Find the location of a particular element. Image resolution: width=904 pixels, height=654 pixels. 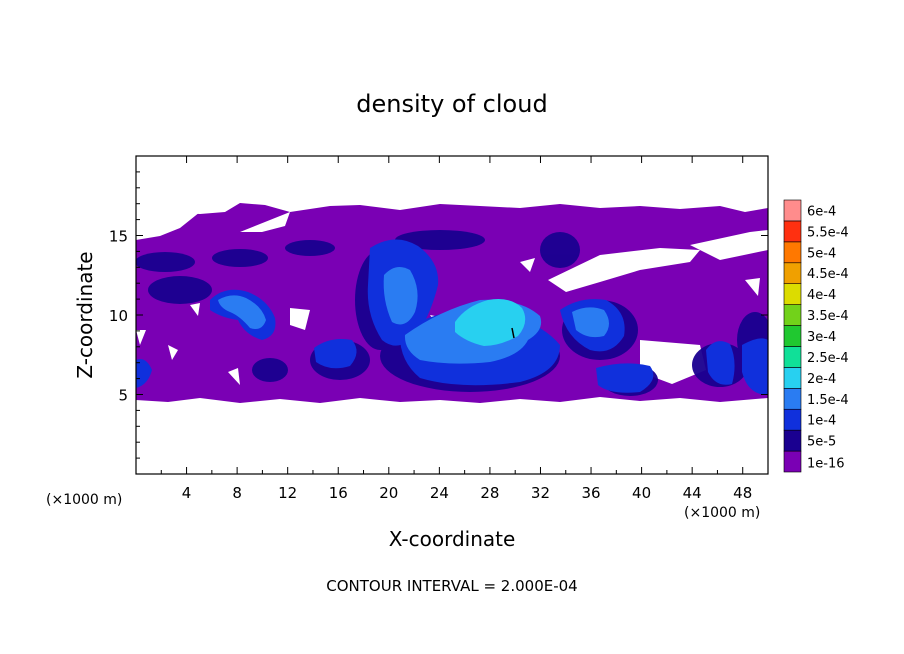

colorbar-label: 1e-16 is located at coordinates (826, 464).